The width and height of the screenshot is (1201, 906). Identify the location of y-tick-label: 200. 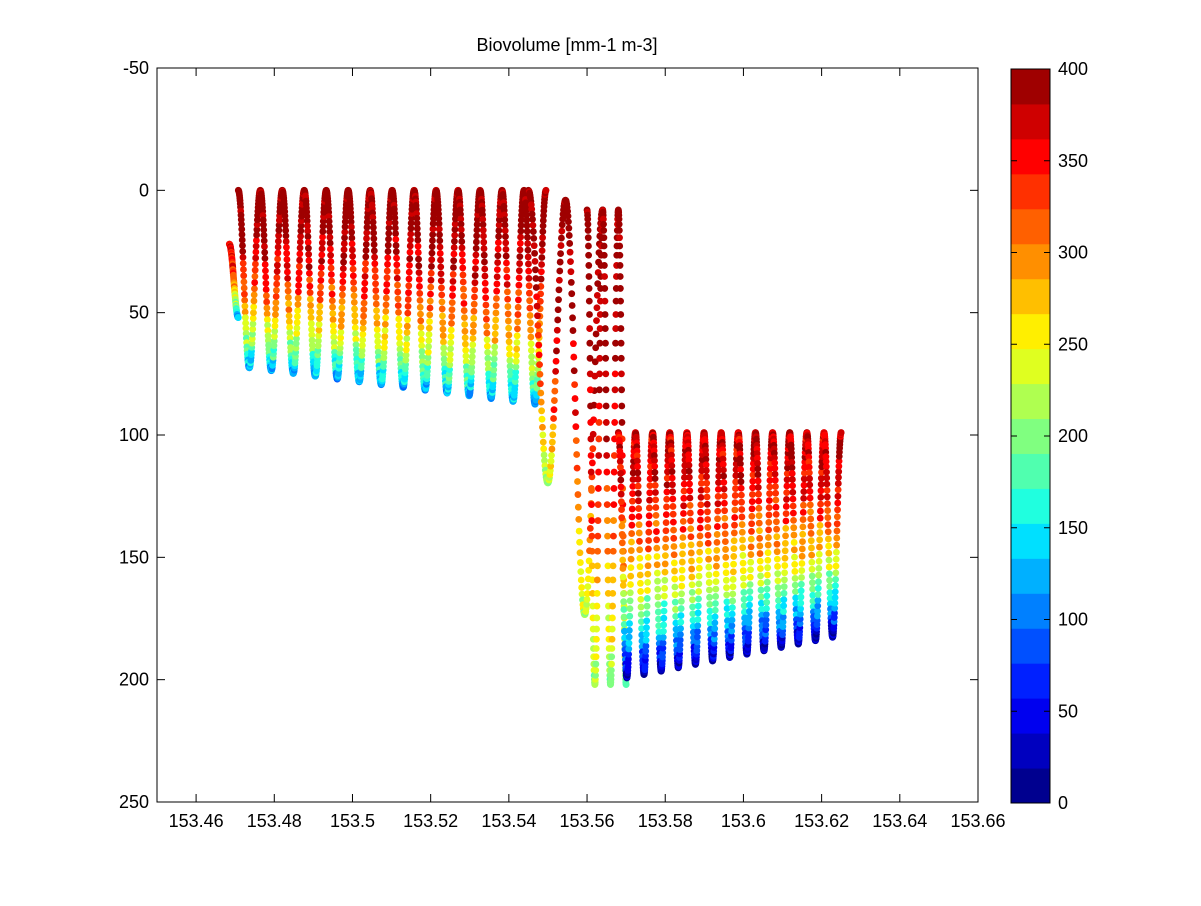
(134, 680).